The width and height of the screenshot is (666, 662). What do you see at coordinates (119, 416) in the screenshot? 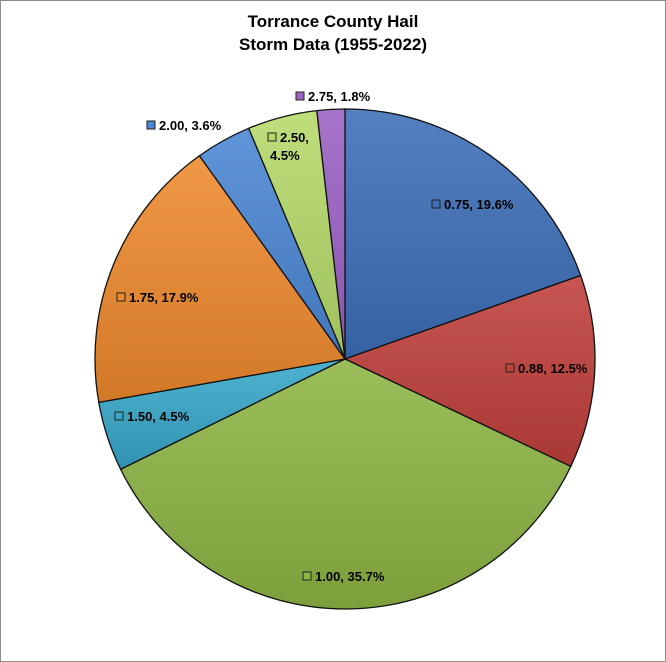
I see `legend-key-1.50` at bounding box center [119, 416].